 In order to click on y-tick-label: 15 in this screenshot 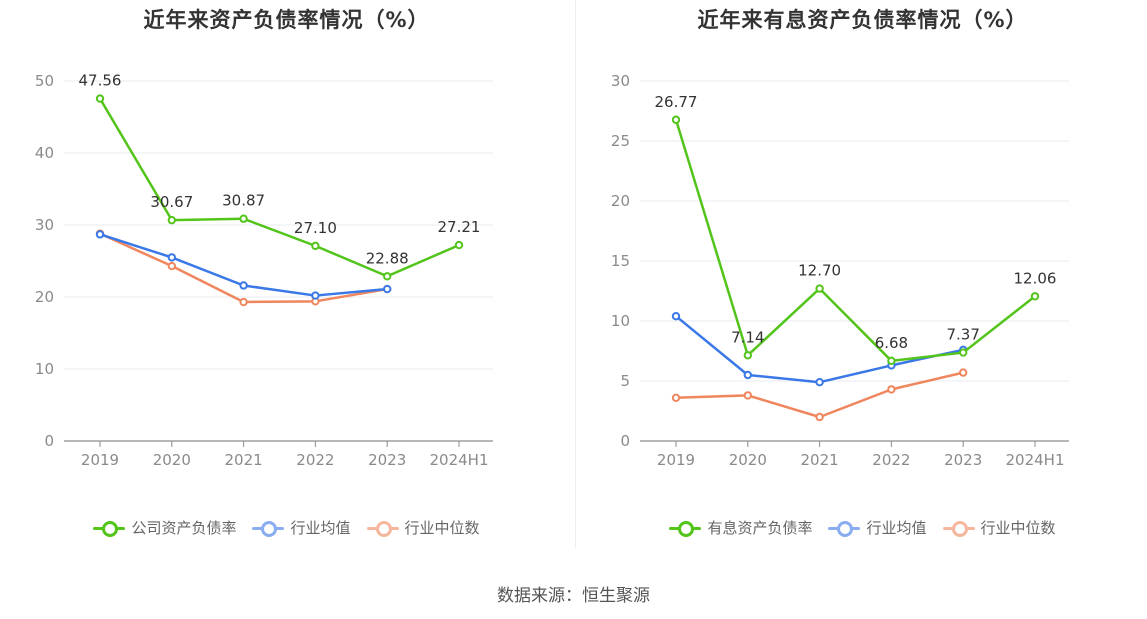, I will do `click(620, 261)`.